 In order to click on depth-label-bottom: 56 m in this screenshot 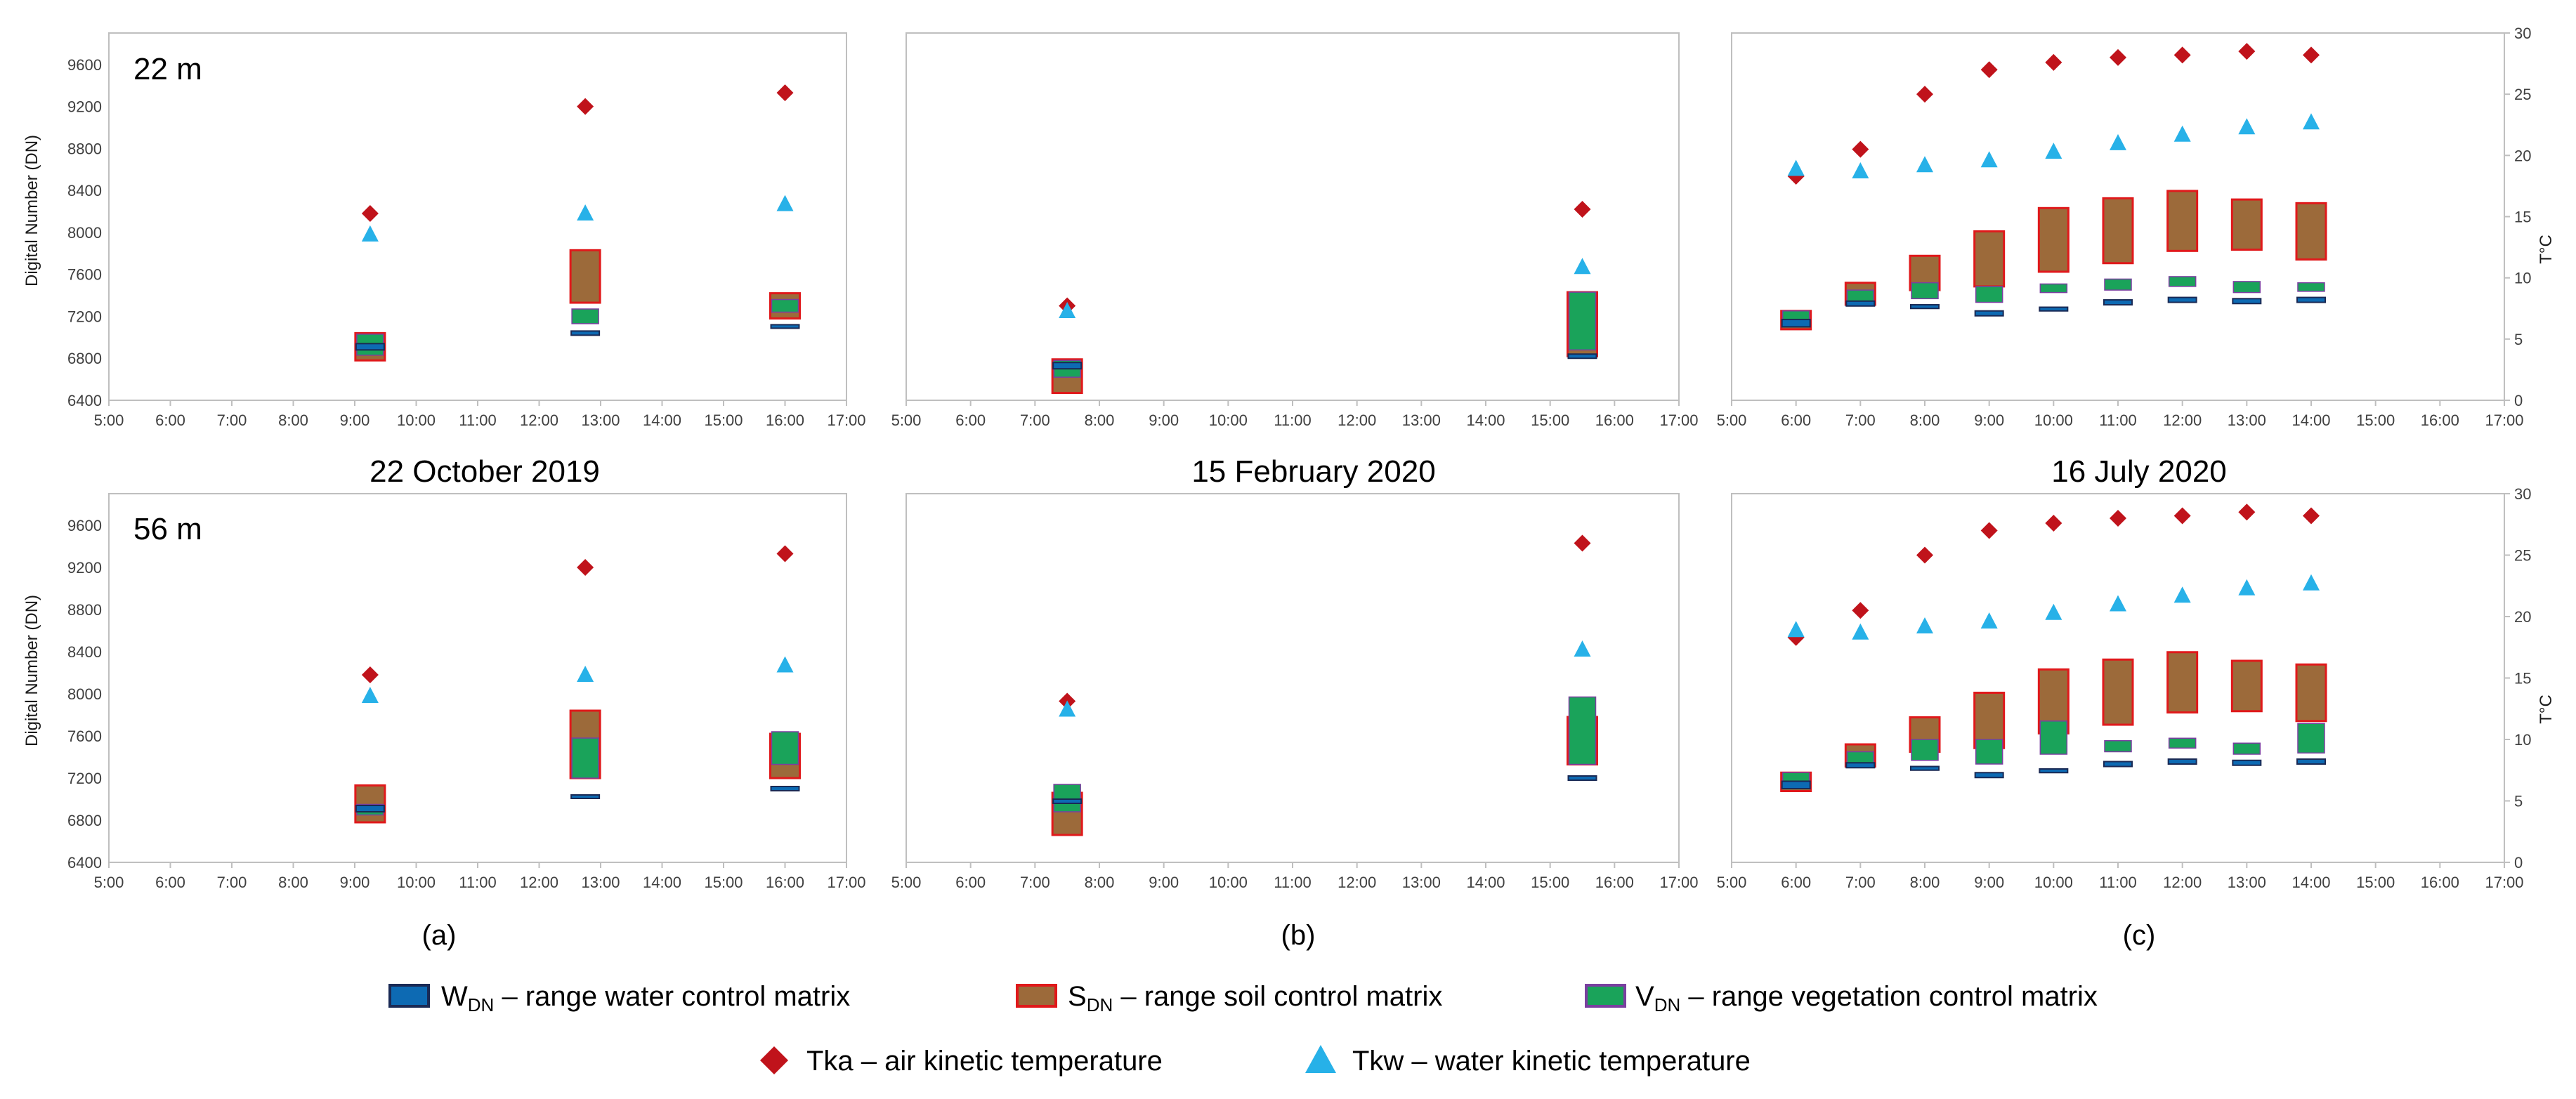, I will do `click(167, 529)`.